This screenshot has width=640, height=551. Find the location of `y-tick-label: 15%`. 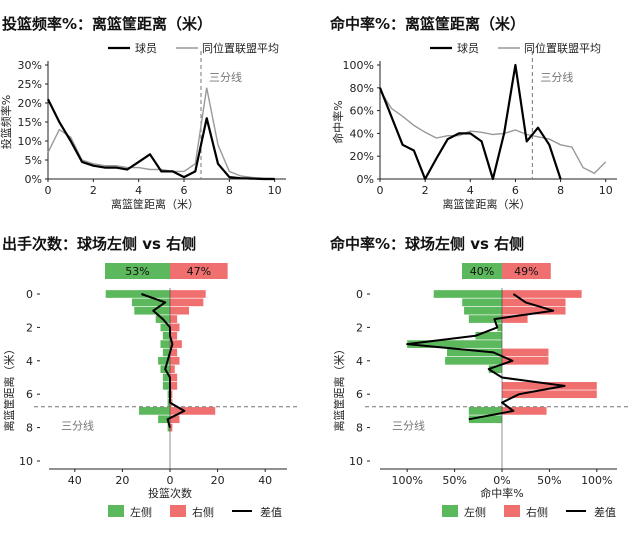

y-tick-label: 15% is located at coordinates (30, 122).